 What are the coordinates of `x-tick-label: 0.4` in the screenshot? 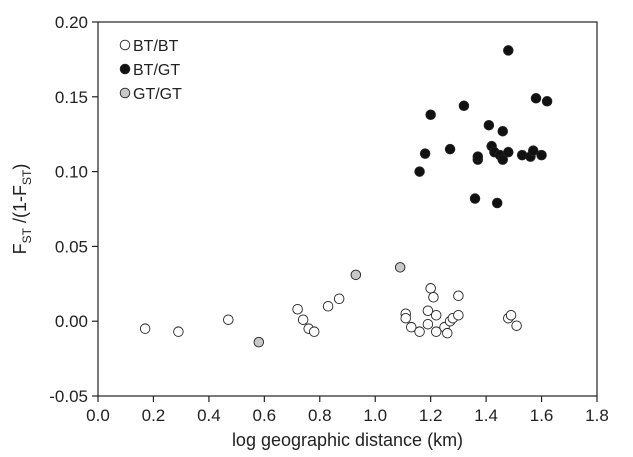 It's located at (209, 415).